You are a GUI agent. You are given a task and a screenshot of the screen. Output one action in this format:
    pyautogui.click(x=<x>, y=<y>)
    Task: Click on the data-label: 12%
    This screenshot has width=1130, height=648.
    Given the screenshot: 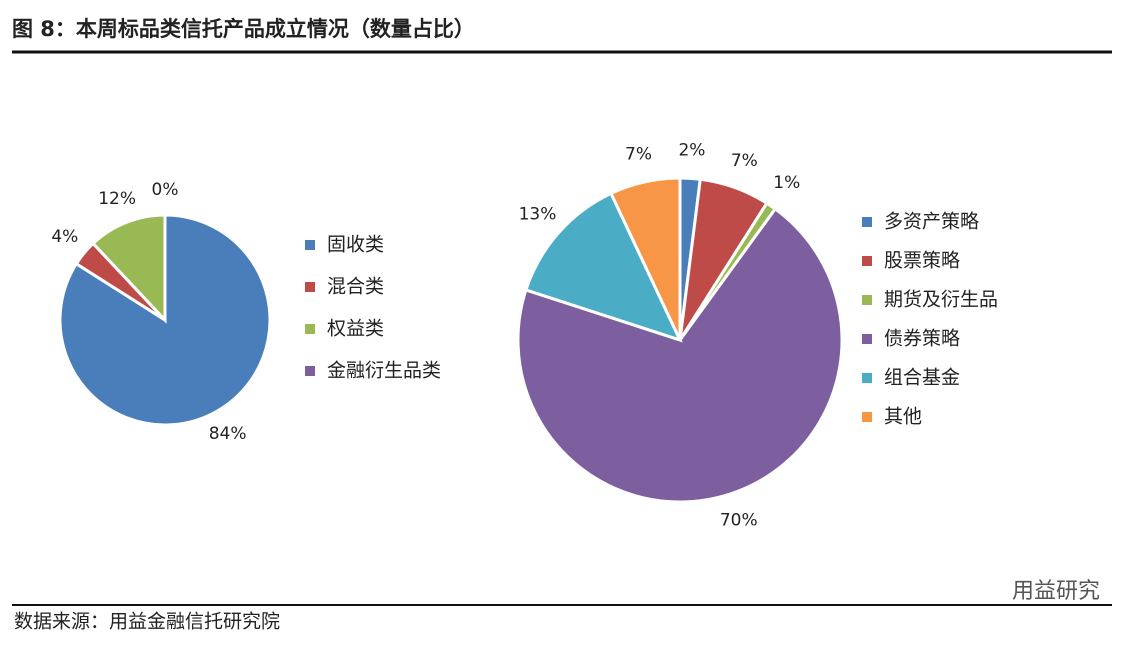 What is the action you would take?
    pyautogui.click(x=117, y=199)
    